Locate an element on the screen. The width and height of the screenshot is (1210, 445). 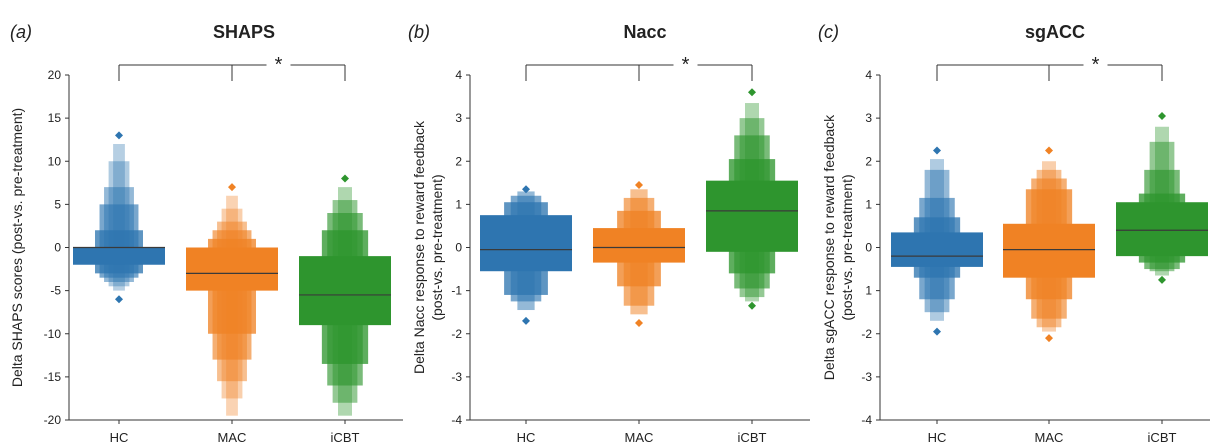
y-axis-label: Delta sgACC response to reward feedback is located at coordinates (829, 247).